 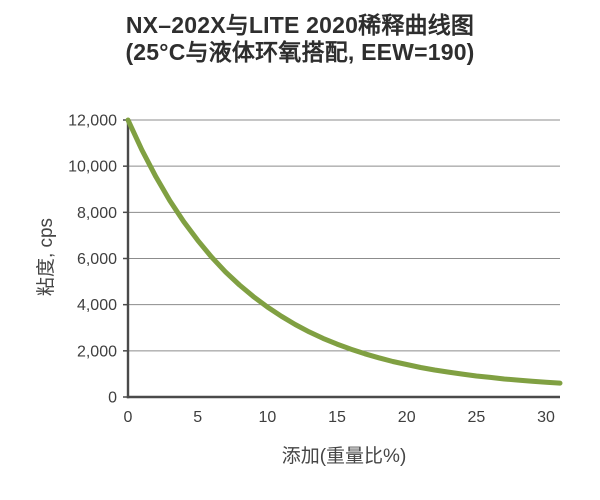 I want to click on x-axis-title: 添加(重量比%), so click(x=344, y=456).